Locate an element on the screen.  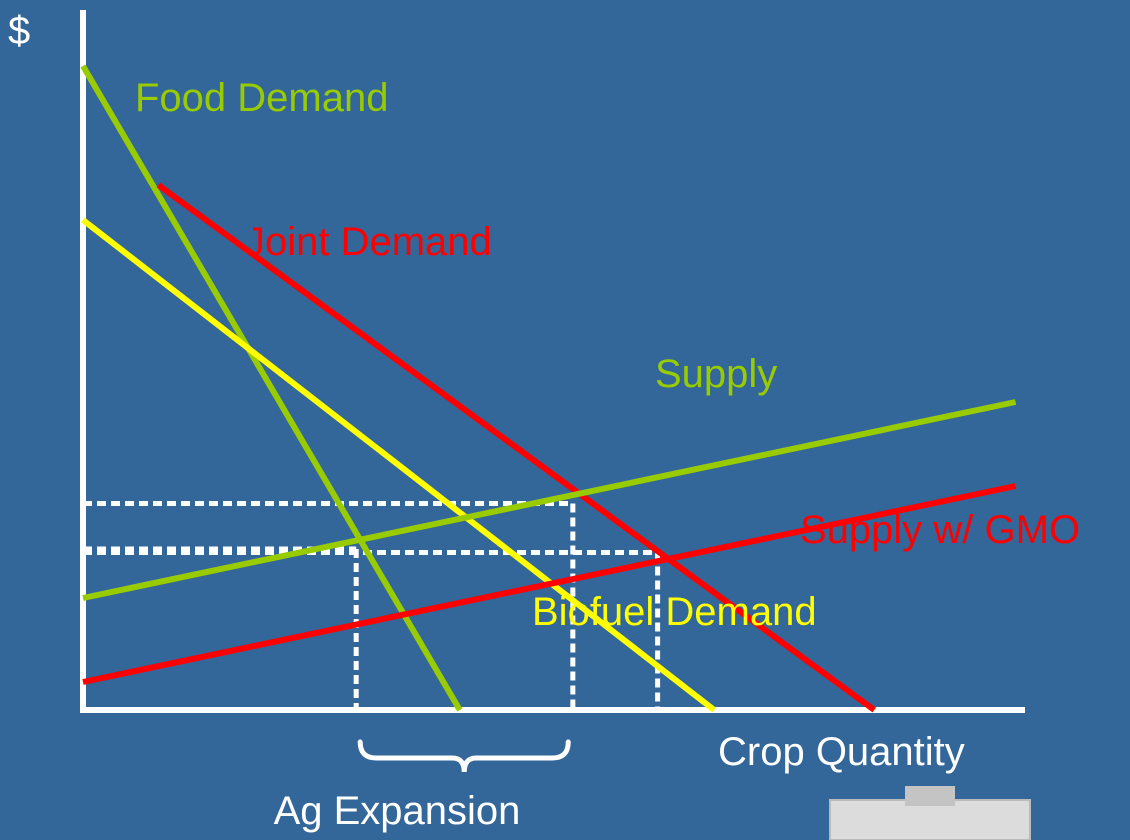
x-axis-label: Crop Quantity is located at coordinates (841, 752).